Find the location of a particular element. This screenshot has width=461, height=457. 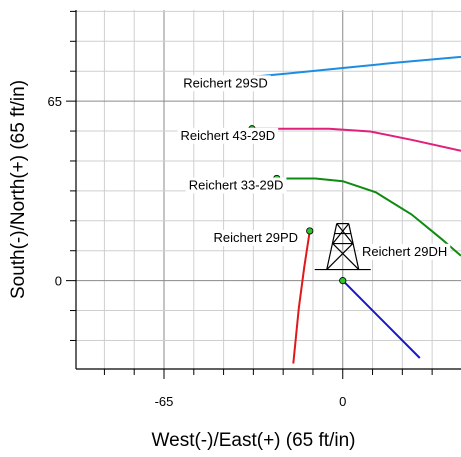

drilling-rig-icon is located at coordinates (342, 246).